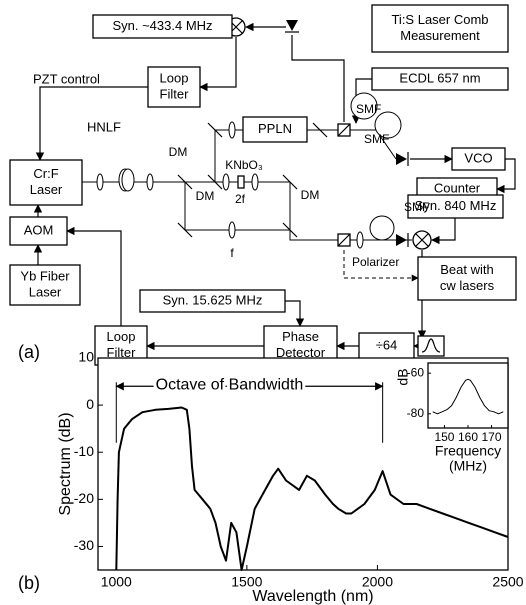 The image size is (526, 605). Describe the element at coordinates (377, 582) in the screenshot. I see `x-tick-label: 2000` at that location.